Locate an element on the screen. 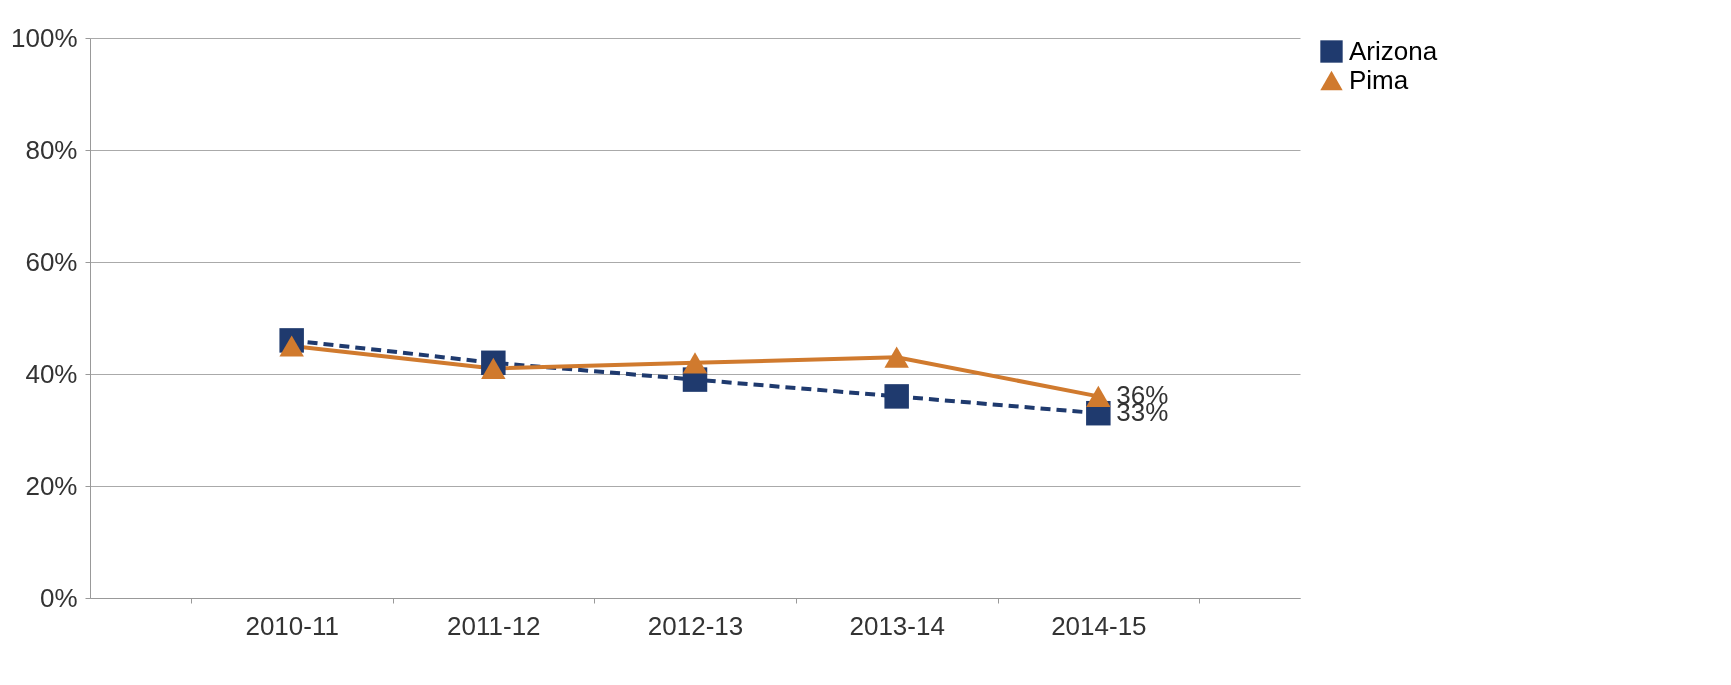  y-tick-label: 20% is located at coordinates (51, 485).